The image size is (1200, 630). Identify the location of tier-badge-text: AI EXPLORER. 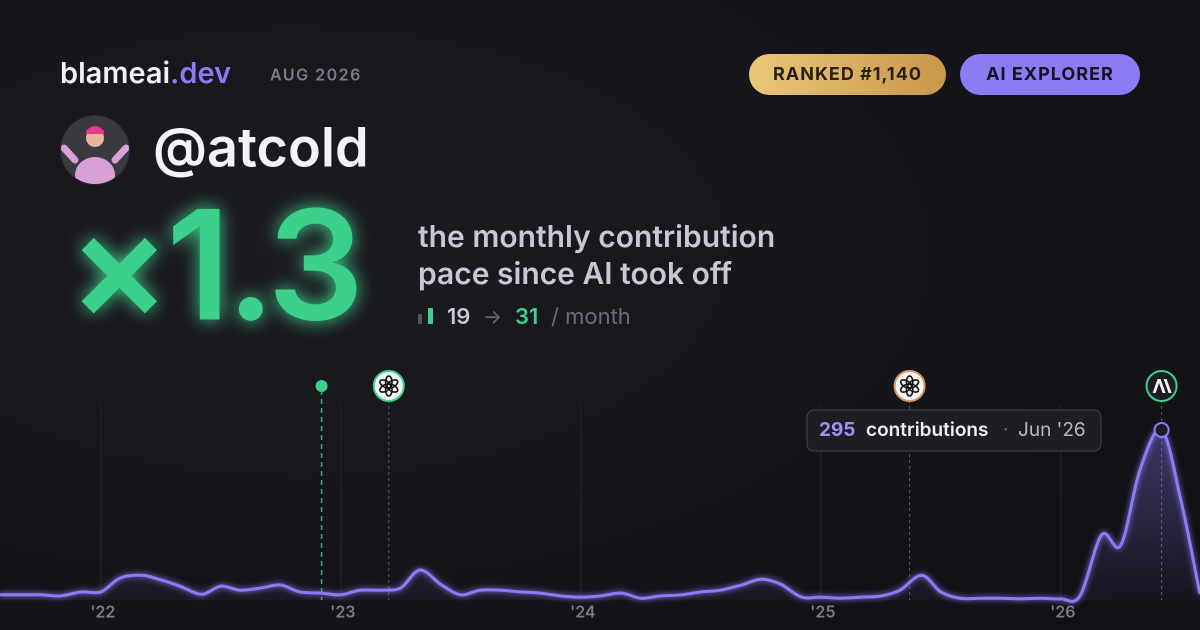
(1050, 74).